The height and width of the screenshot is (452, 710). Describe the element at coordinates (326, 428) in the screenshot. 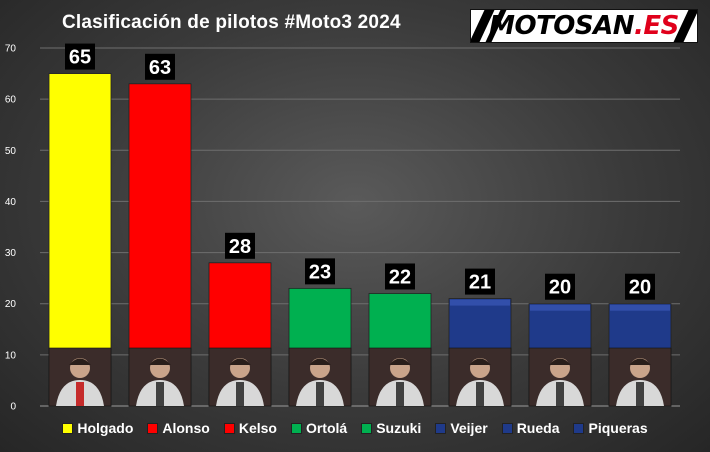

I see `legend-label: Ortolá` at that location.